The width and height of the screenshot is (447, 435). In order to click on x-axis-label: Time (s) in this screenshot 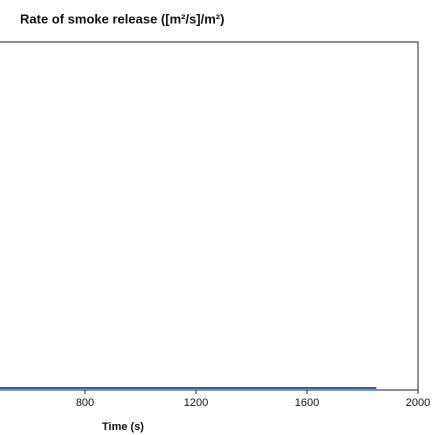, I will do `click(123, 427)`.